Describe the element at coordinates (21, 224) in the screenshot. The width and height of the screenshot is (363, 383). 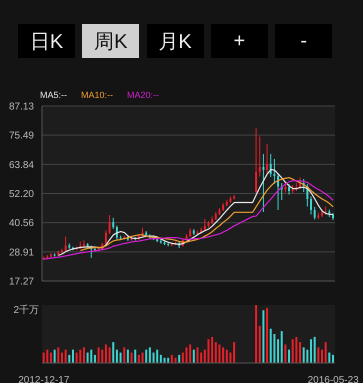
I see `y-tick-label: 40.56` at that location.